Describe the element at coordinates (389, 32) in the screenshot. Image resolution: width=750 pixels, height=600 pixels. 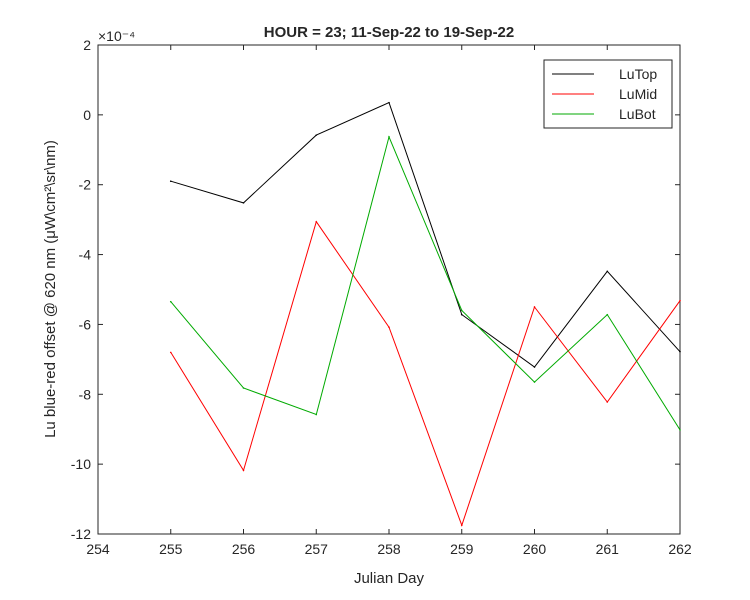
I see `chart-title: HOUR = 23; 11-Sep-22 to 19-Sep-22` at that location.